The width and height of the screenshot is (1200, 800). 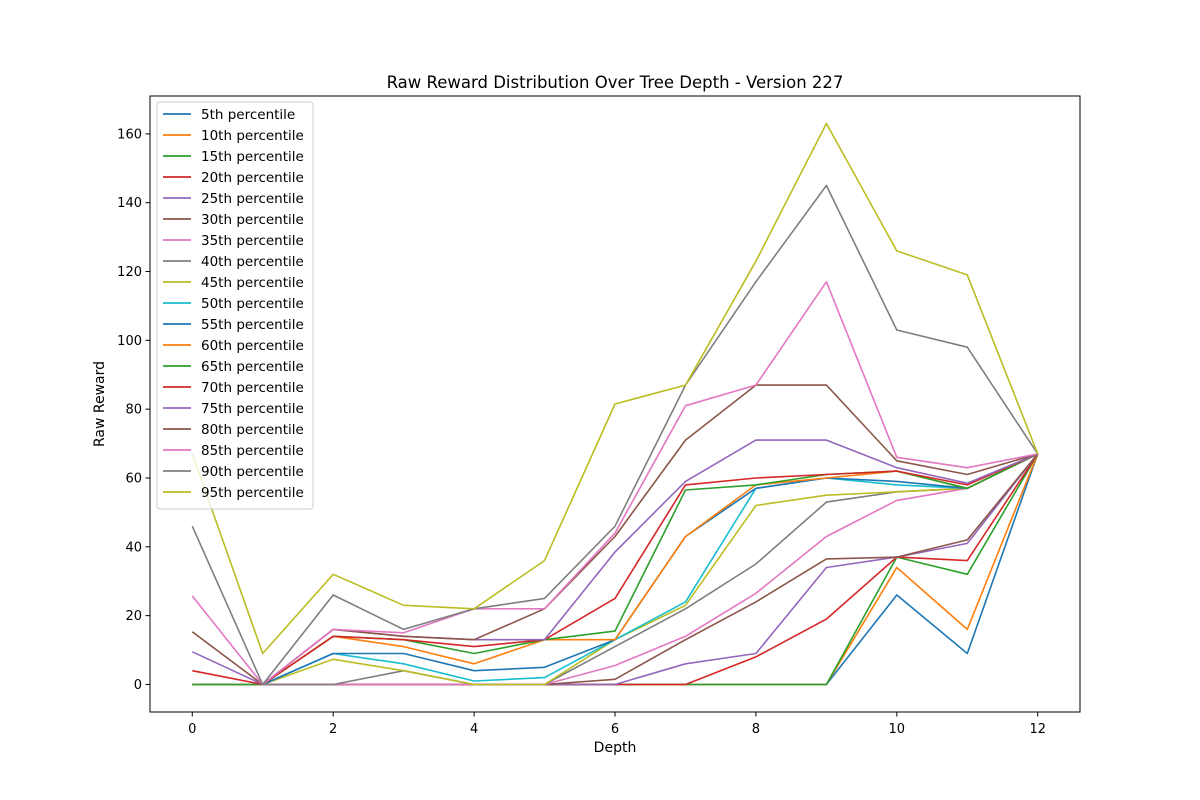 What do you see at coordinates (1037, 729) in the screenshot?
I see `x-tick-label: 12` at bounding box center [1037, 729].